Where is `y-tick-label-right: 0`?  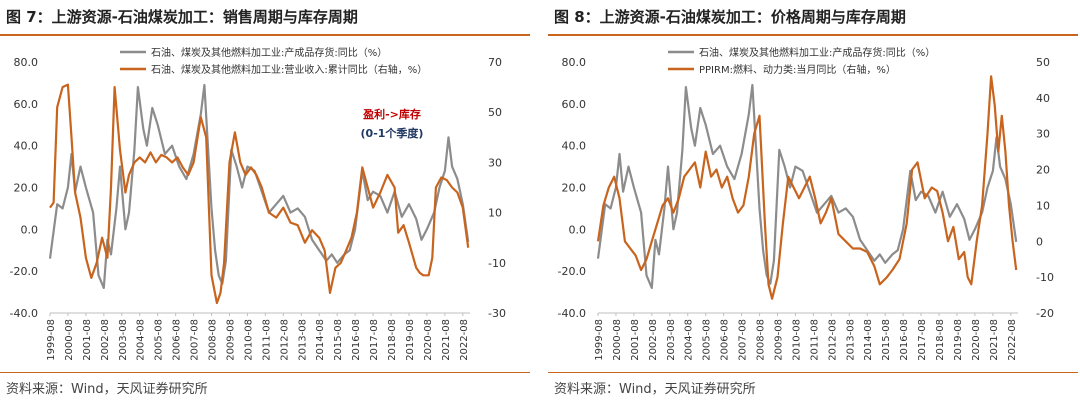
y-tick-label-right: 0 is located at coordinates (1039, 241).